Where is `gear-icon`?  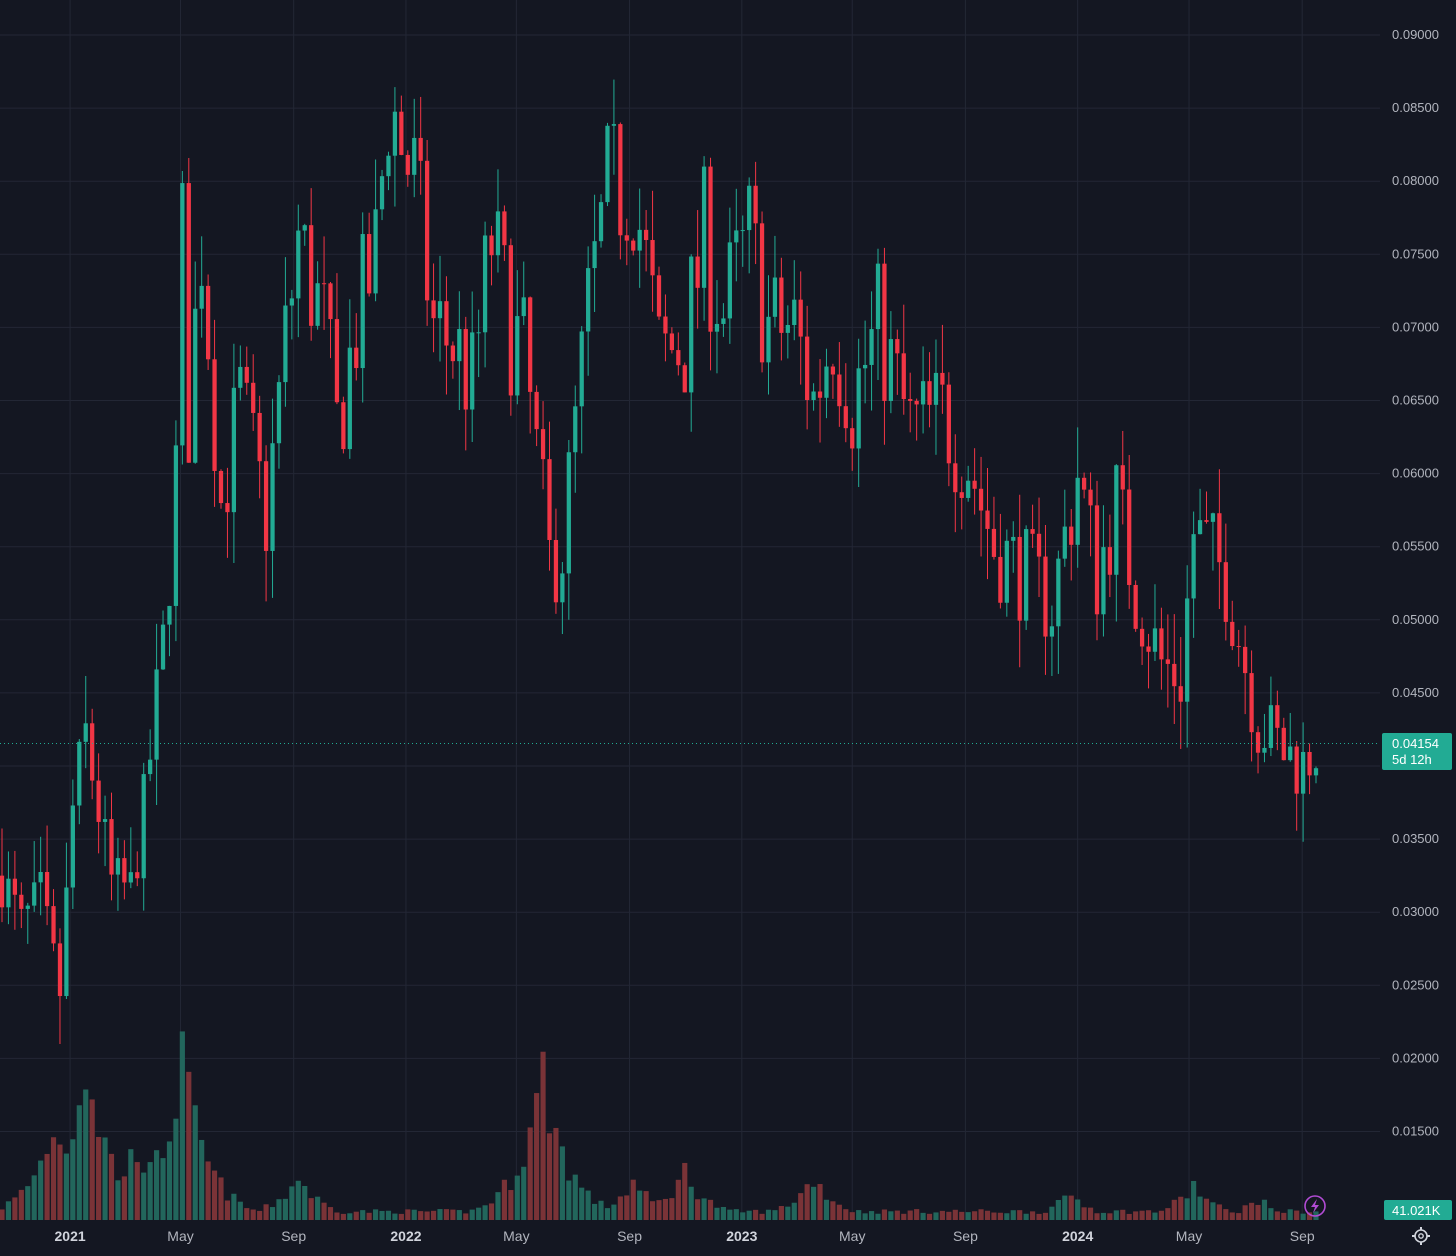
gear-icon is located at coordinates (1421, 1236).